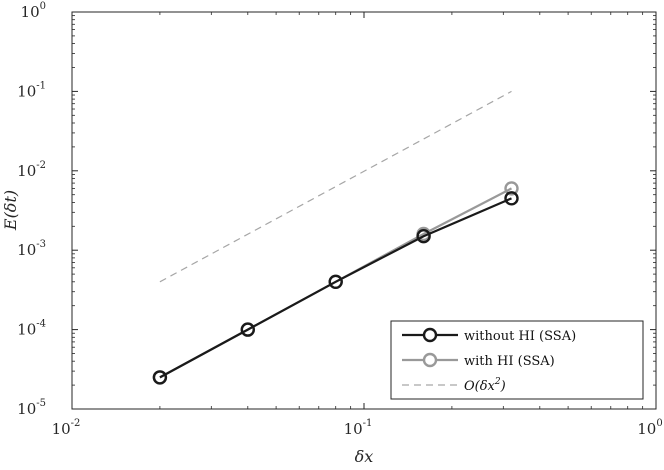 The image size is (664, 470). I want to click on legend: without HI (SSA) with HI (SSA) O(δx2), so click(517, 360).